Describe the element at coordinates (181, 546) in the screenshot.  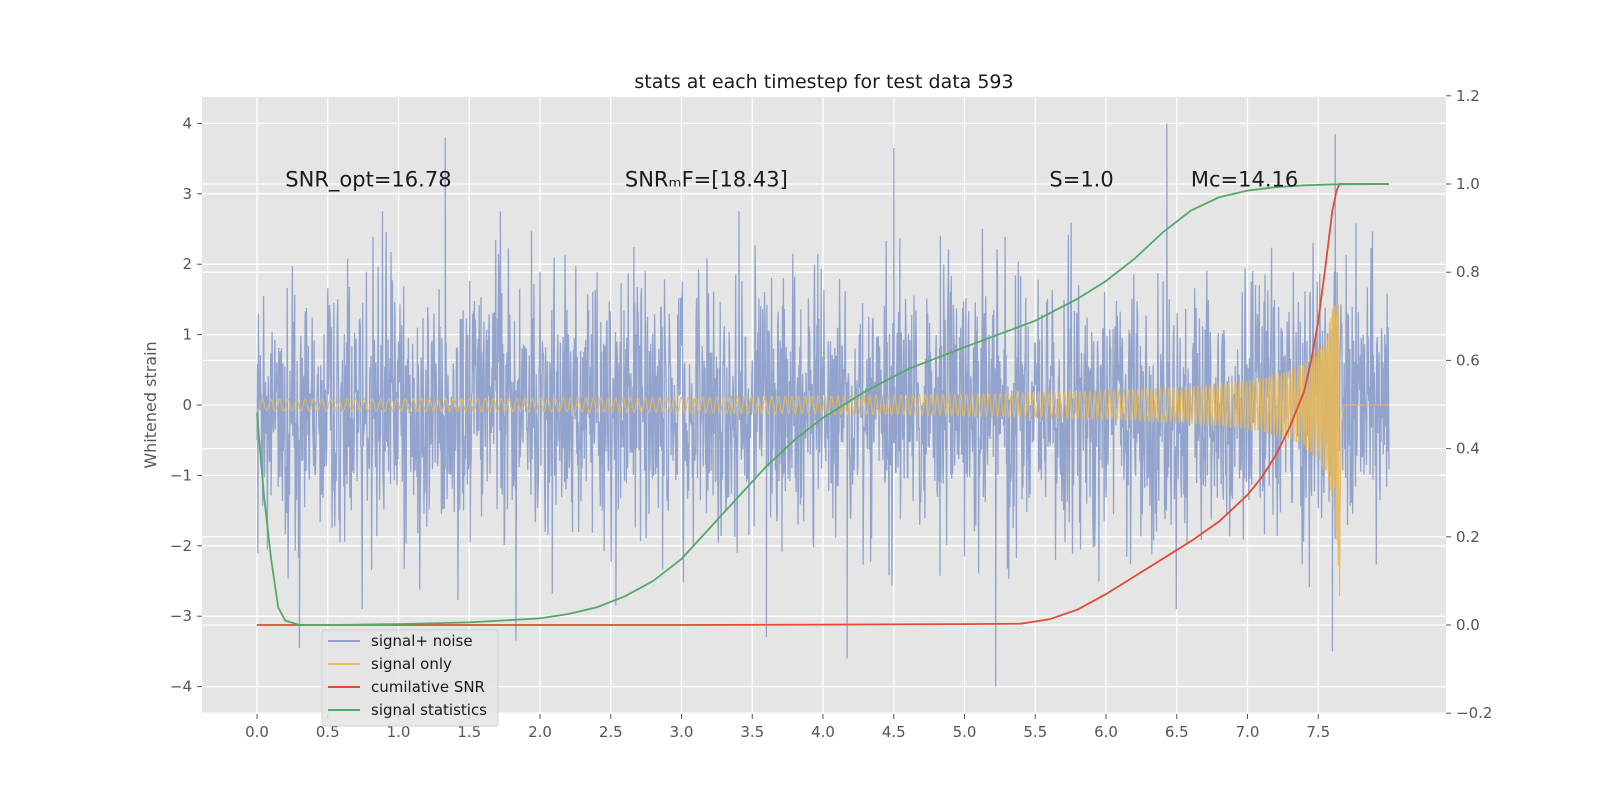
I see `y-tick-label: −2` at that location.